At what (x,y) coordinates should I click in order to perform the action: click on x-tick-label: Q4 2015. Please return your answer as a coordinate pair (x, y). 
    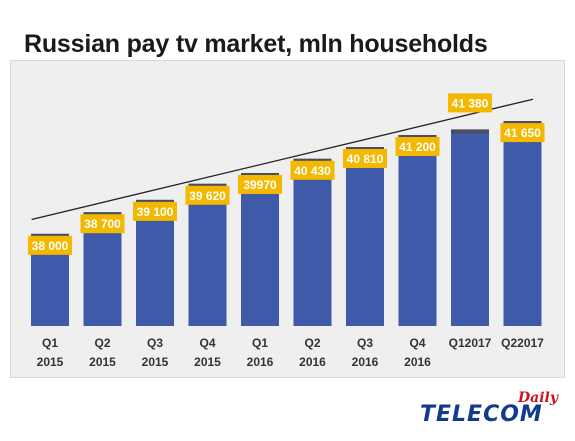
    Looking at the image, I should click on (207, 352).